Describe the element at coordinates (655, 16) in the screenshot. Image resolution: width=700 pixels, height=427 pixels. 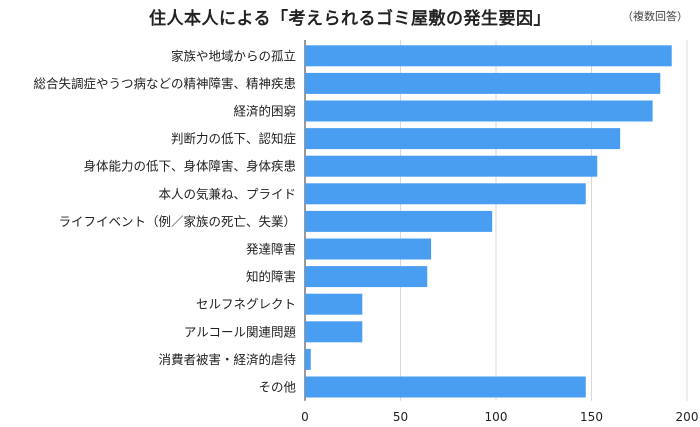
I see `chart-note: （複数回答）` at that location.